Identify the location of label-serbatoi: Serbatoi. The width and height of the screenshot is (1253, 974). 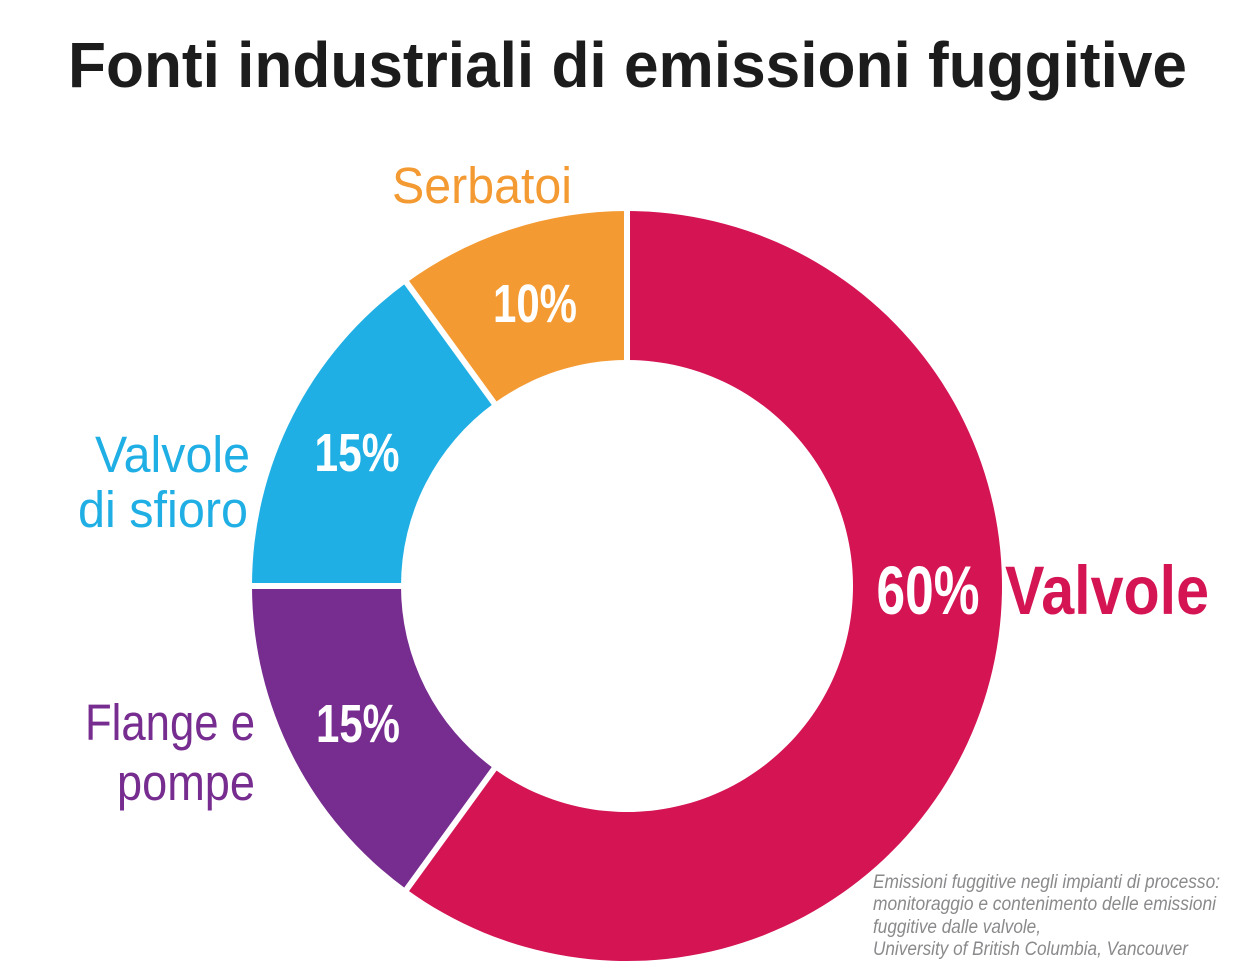
(482, 185).